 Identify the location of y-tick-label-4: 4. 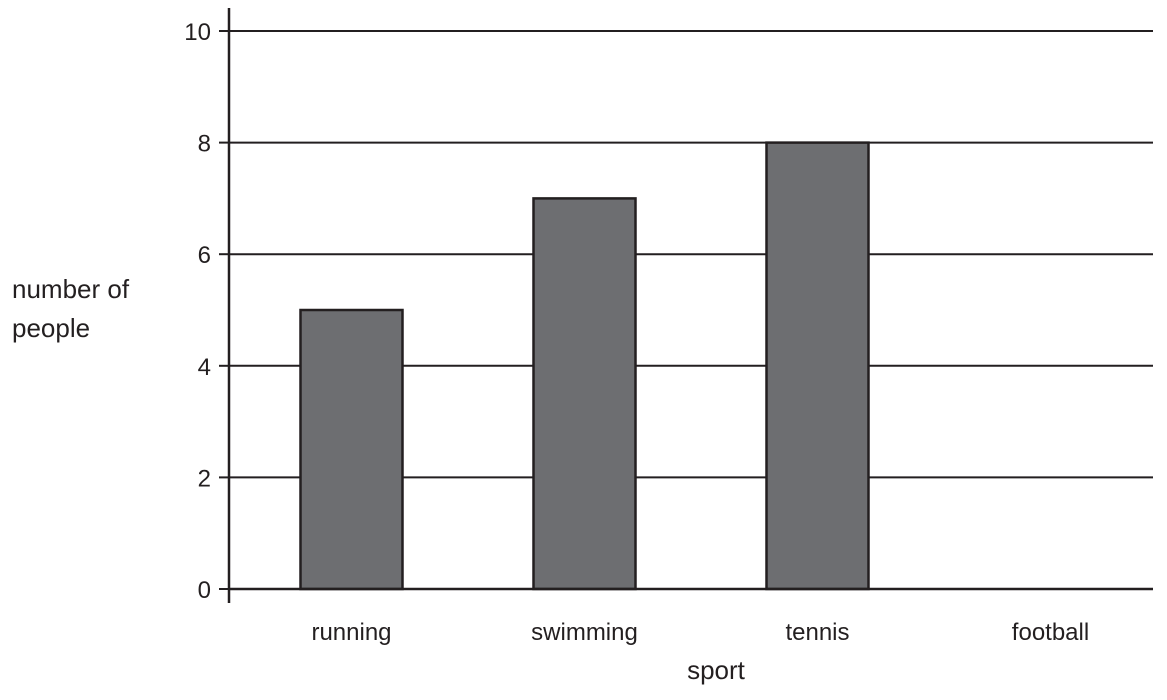
(204, 367).